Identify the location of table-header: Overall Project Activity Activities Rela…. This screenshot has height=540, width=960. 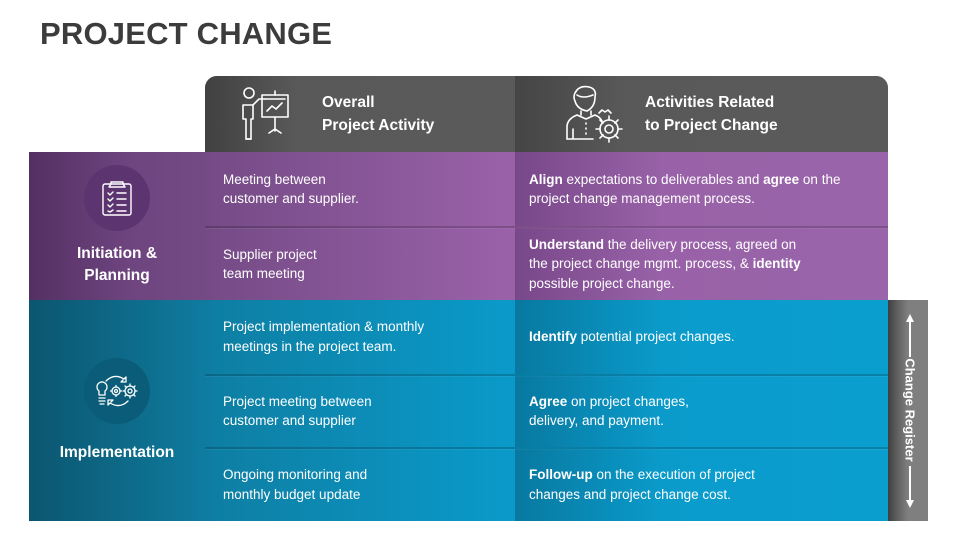
(546, 114).